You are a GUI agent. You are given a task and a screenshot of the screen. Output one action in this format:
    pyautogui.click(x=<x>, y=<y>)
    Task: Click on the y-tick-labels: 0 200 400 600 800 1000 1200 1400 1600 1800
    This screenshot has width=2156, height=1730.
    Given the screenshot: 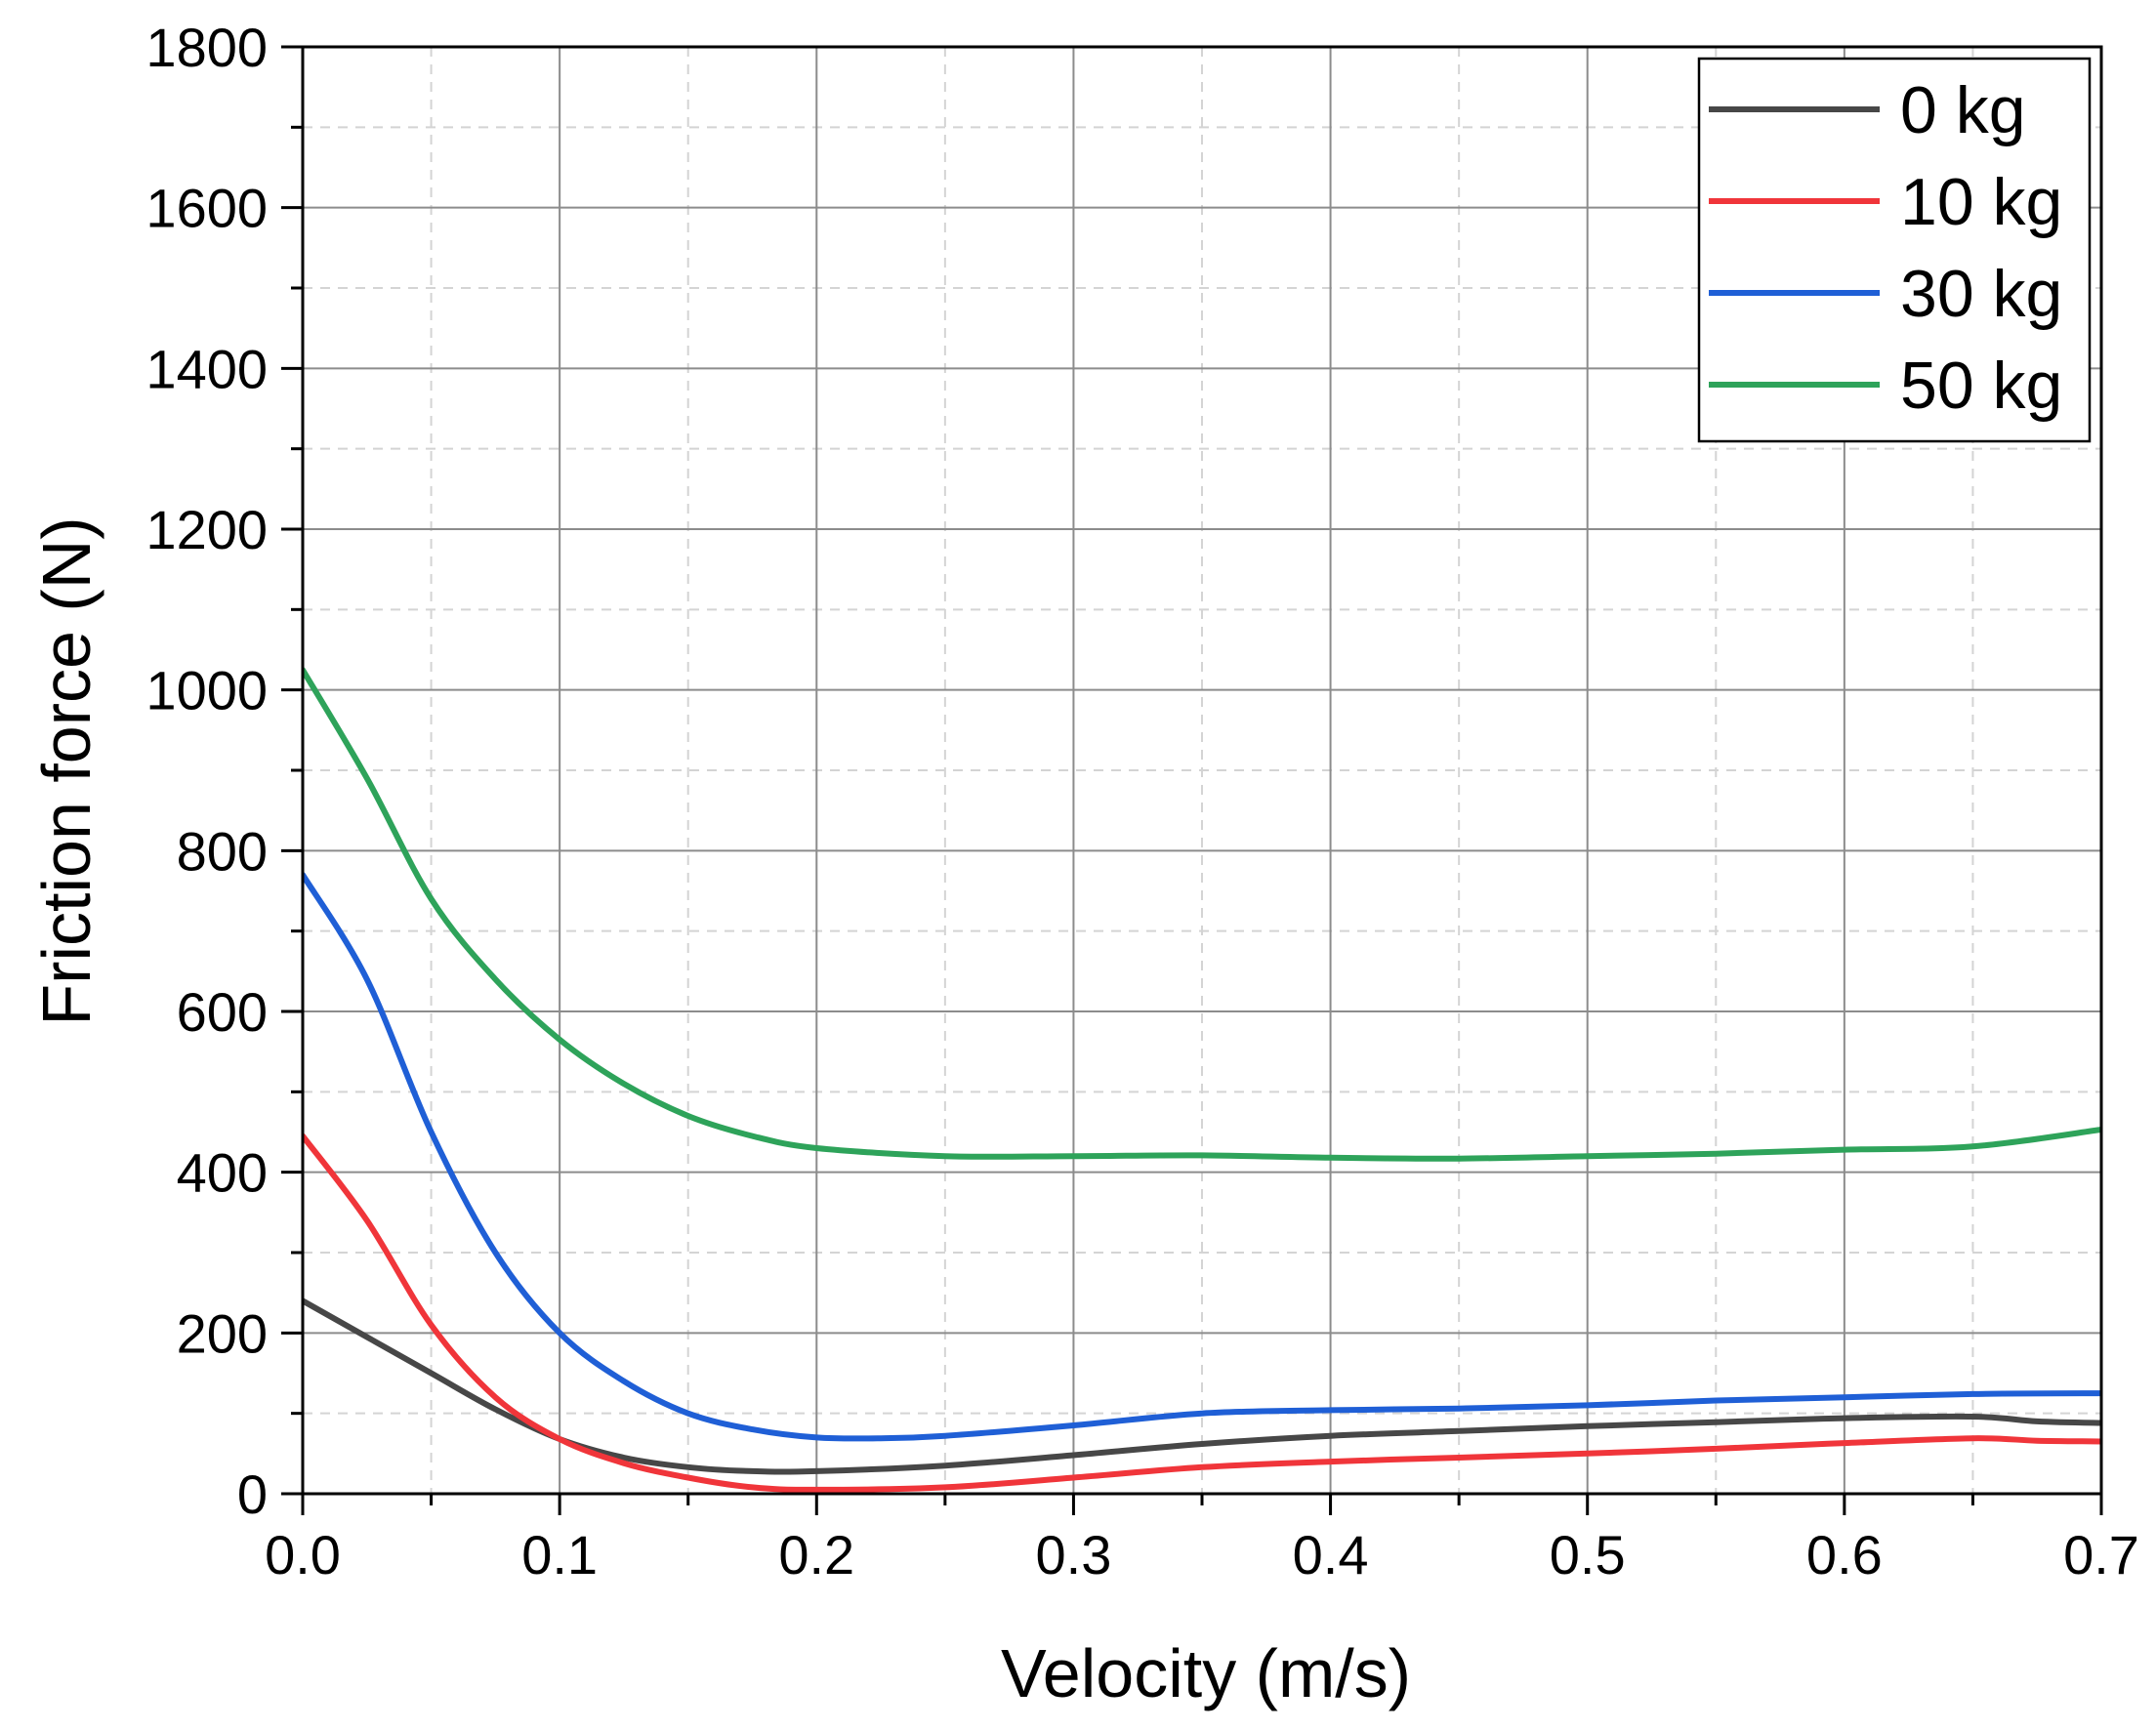 What is the action you would take?
    pyautogui.click(x=206, y=771)
    